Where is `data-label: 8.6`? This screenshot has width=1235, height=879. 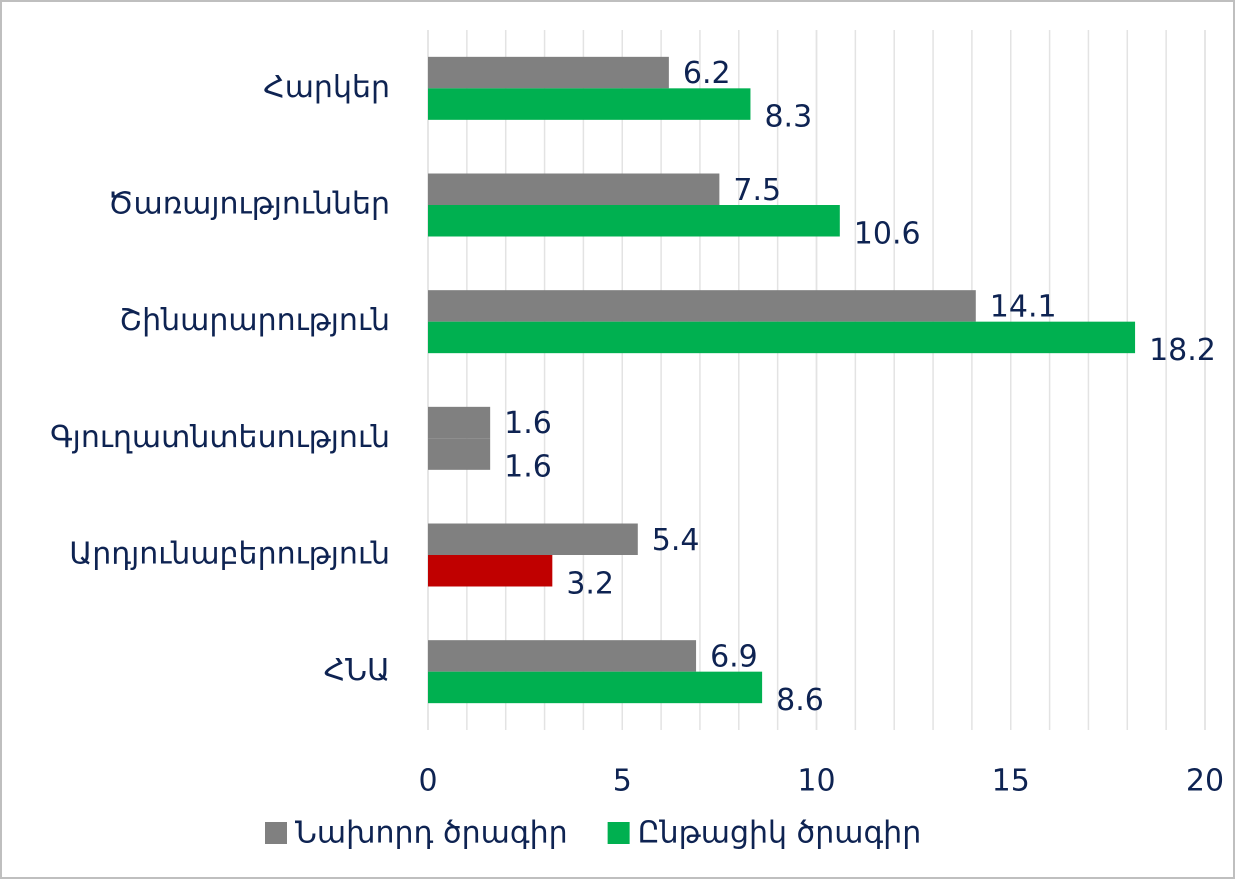
data-label: 8.6 is located at coordinates (800, 700).